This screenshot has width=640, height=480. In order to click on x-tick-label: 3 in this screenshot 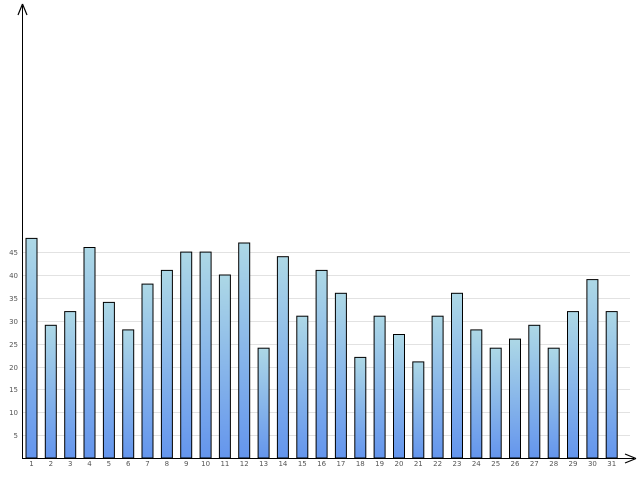, I will do `click(70, 464)`.